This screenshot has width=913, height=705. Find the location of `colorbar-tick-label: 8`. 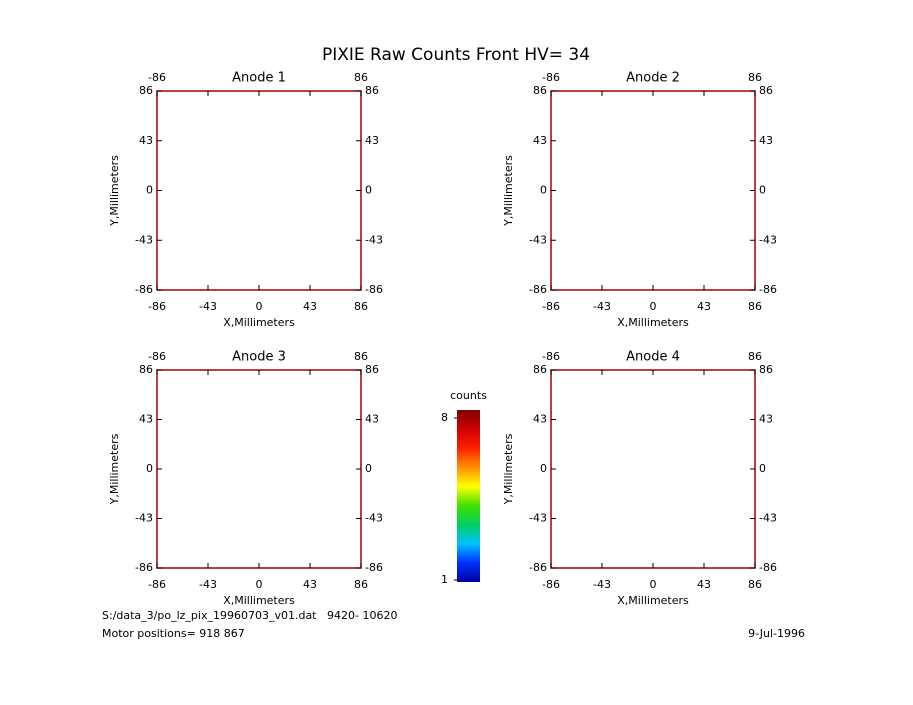

colorbar-tick-label: 8 is located at coordinates (444, 417).